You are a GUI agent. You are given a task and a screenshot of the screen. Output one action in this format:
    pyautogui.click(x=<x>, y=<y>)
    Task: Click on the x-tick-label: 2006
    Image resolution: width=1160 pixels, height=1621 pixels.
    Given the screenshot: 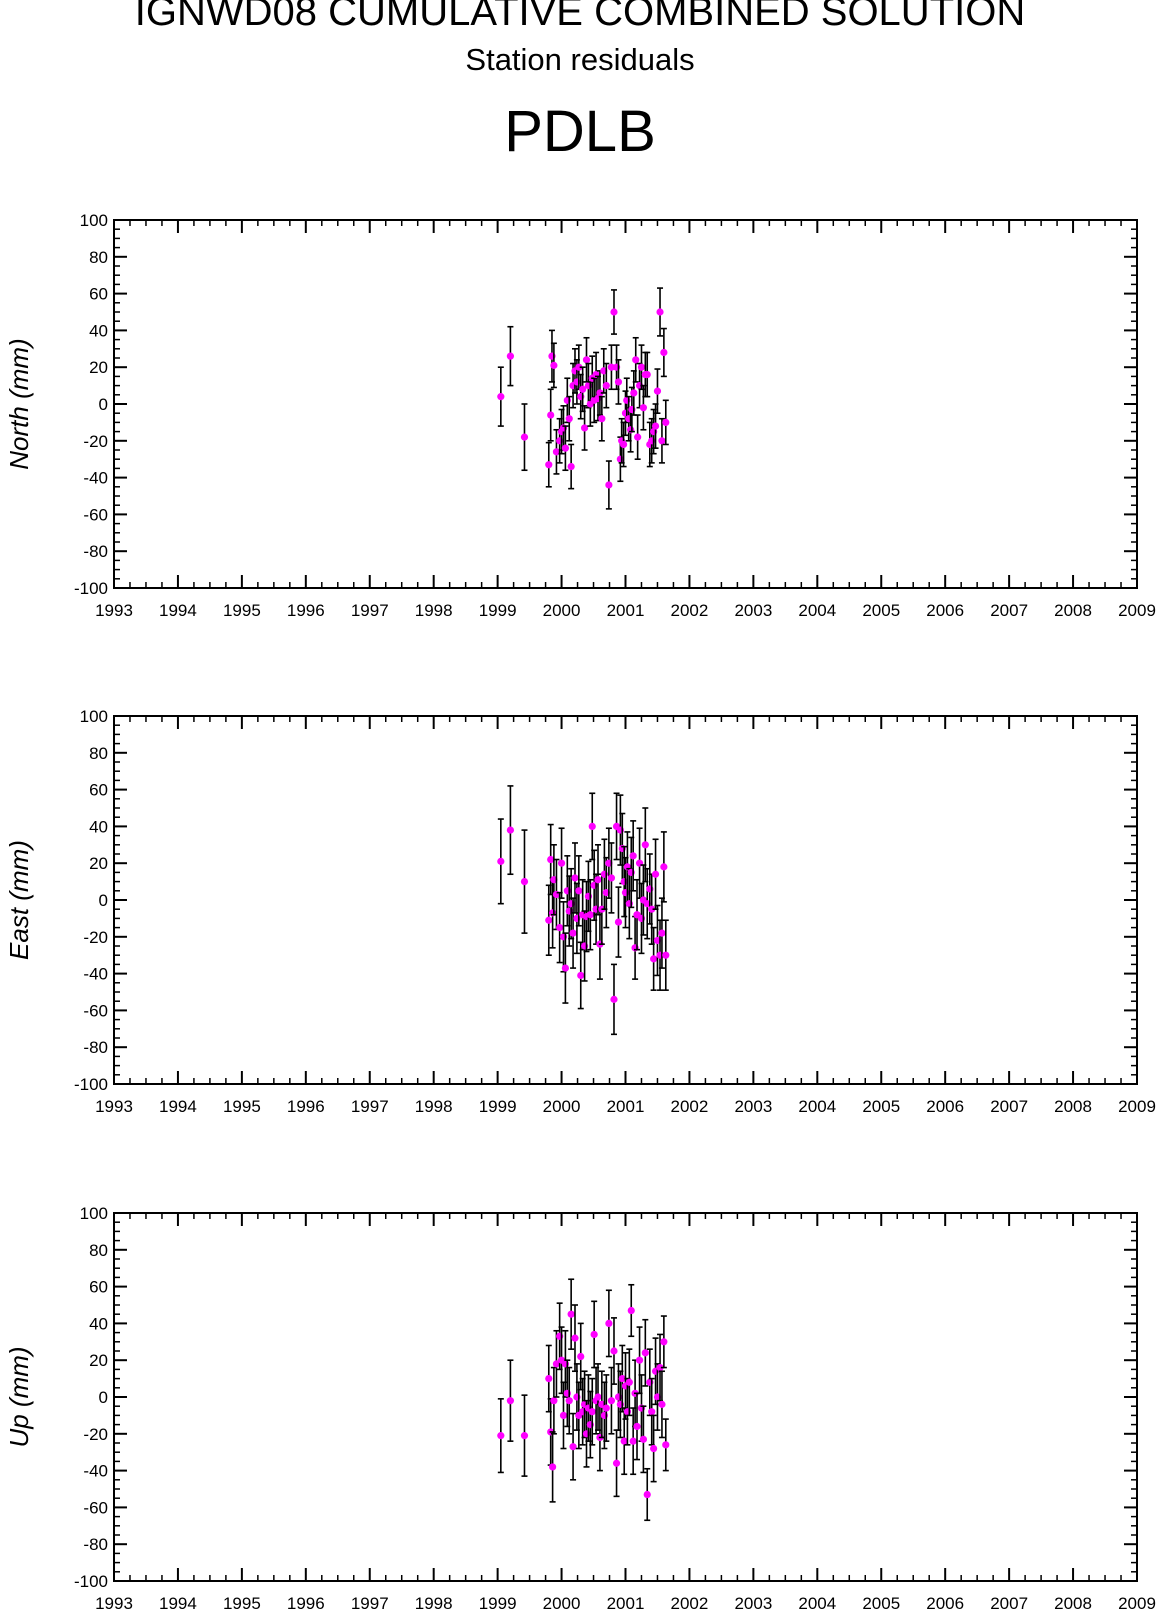 What is the action you would take?
    pyautogui.click(x=945, y=1603)
    